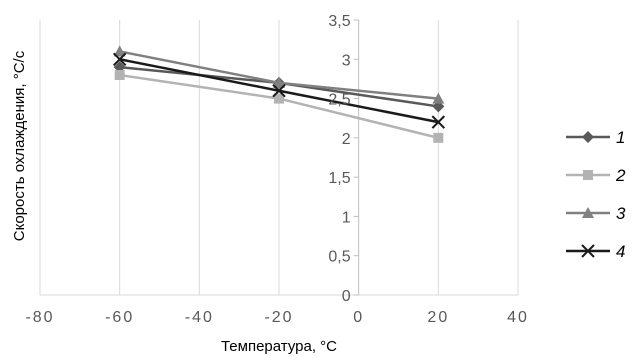 The height and width of the screenshot is (357, 632). Describe the element at coordinates (620, 137) in the screenshot. I see `legend-label-1: 1` at that location.